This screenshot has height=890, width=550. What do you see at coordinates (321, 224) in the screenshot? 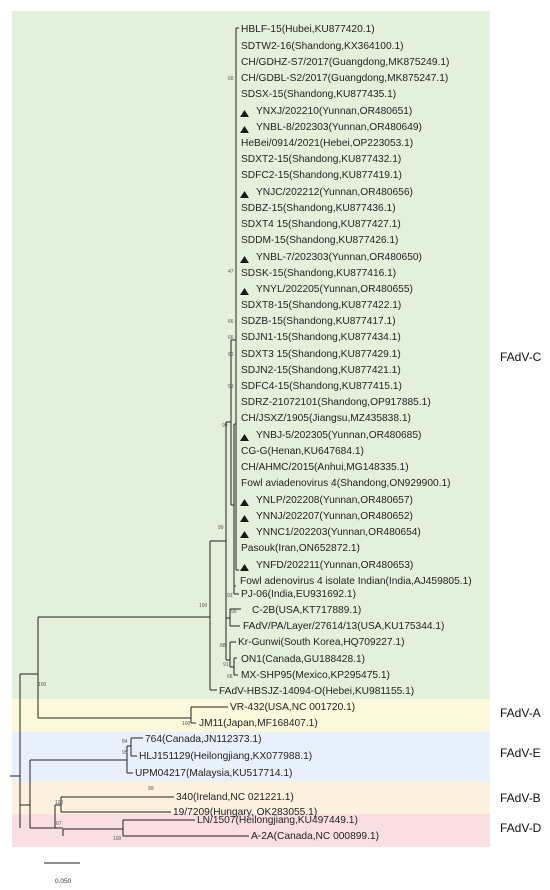
I see `taxon-label: SDXT4 15(Shandong,KU877427.1)` at bounding box center [321, 224].